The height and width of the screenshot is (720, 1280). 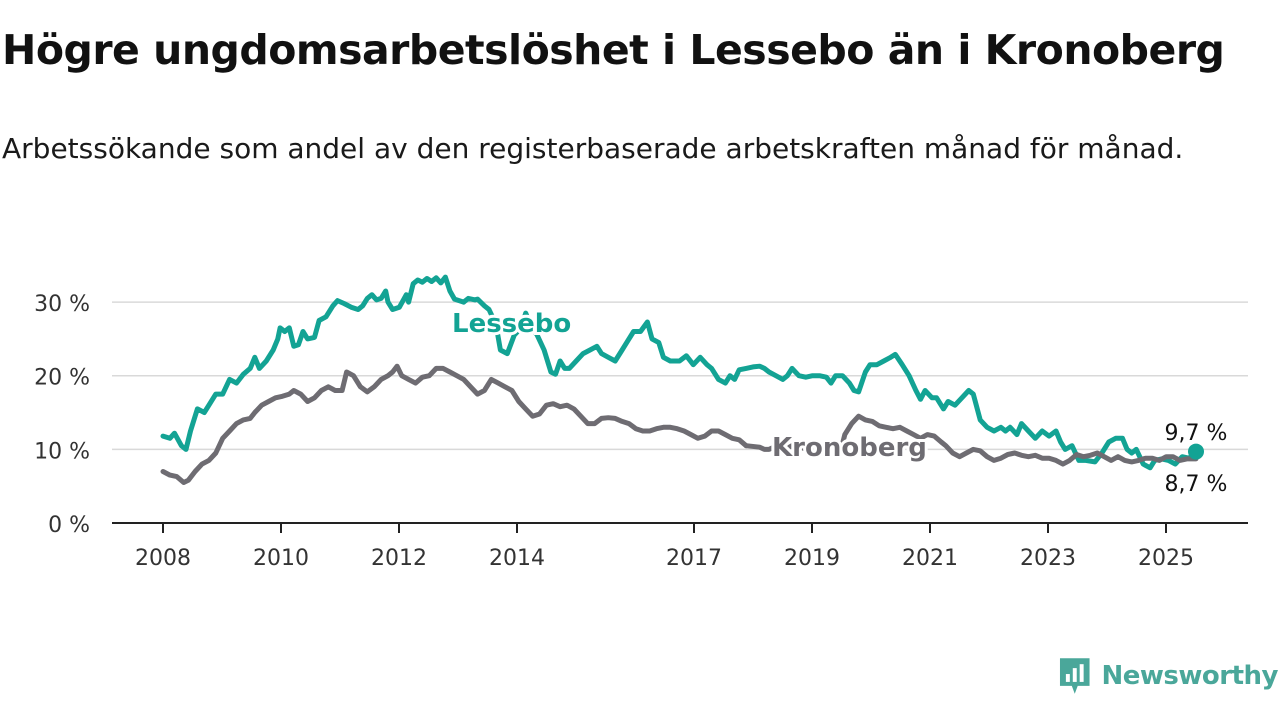 I want to click on y-tick-label: 30 %, so click(x=62, y=304).